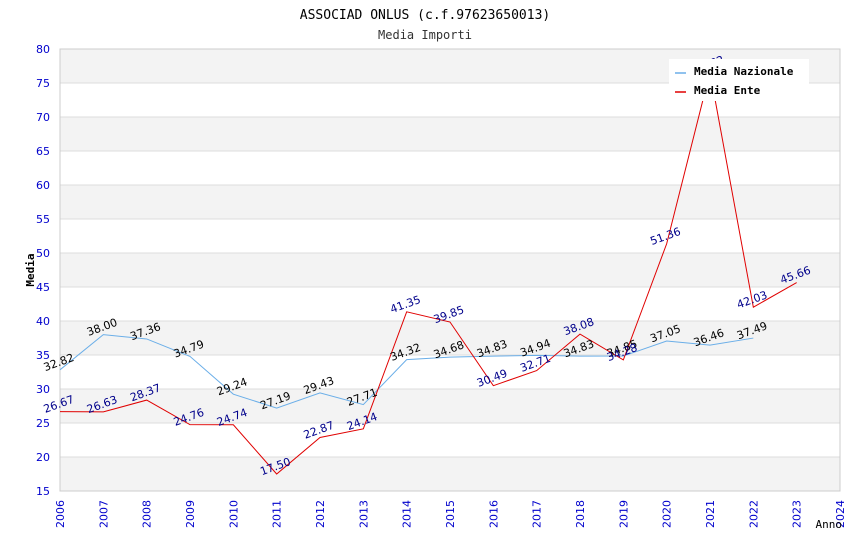  I want to click on x-tick-label: 2008, so click(147, 514).